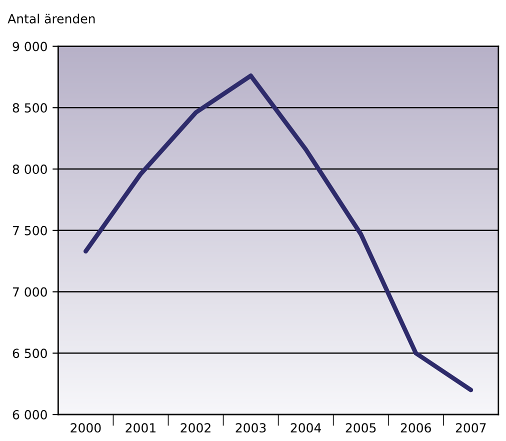 This screenshot has width=506, height=441. I want to click on y-tick-label: 6 000, so click(29, 415).